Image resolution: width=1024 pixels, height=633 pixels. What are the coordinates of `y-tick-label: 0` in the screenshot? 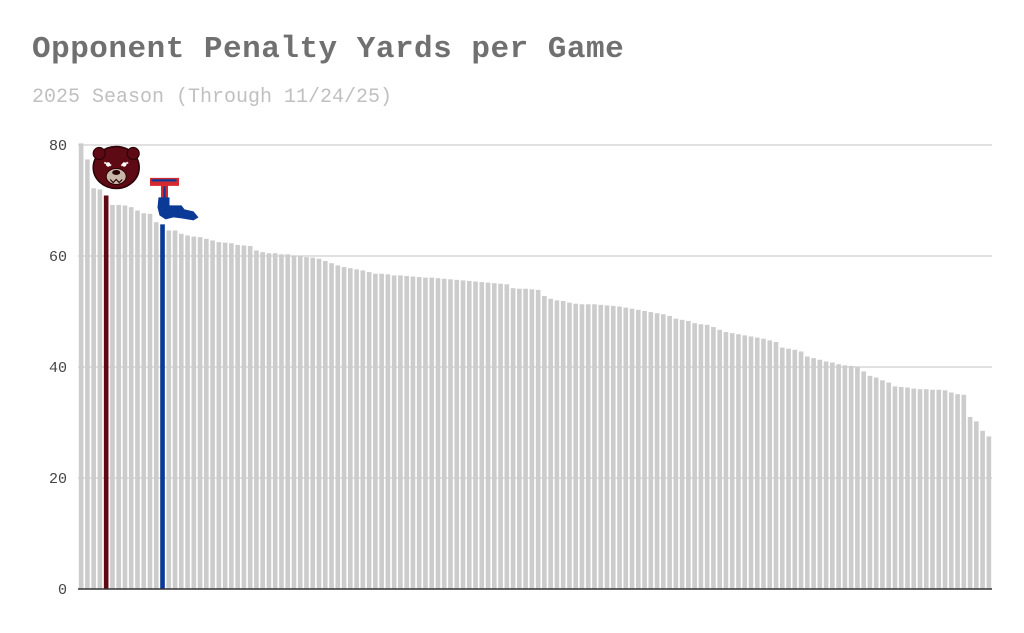 It's located at (62, 590).